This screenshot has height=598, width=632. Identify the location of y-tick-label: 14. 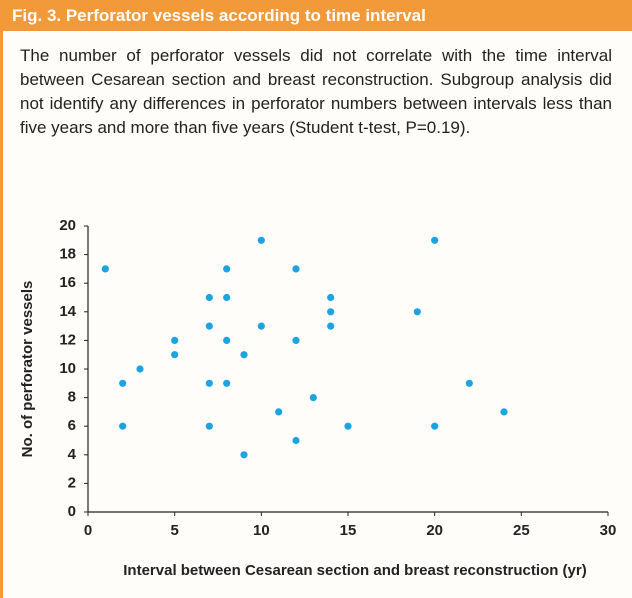
(67, 311).